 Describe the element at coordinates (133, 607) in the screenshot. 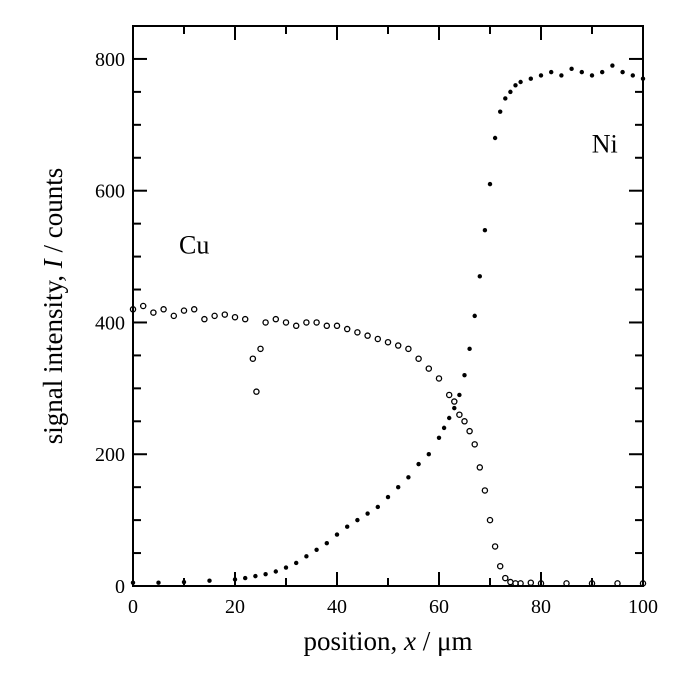

I see `x-tick-label: 0` at that location.